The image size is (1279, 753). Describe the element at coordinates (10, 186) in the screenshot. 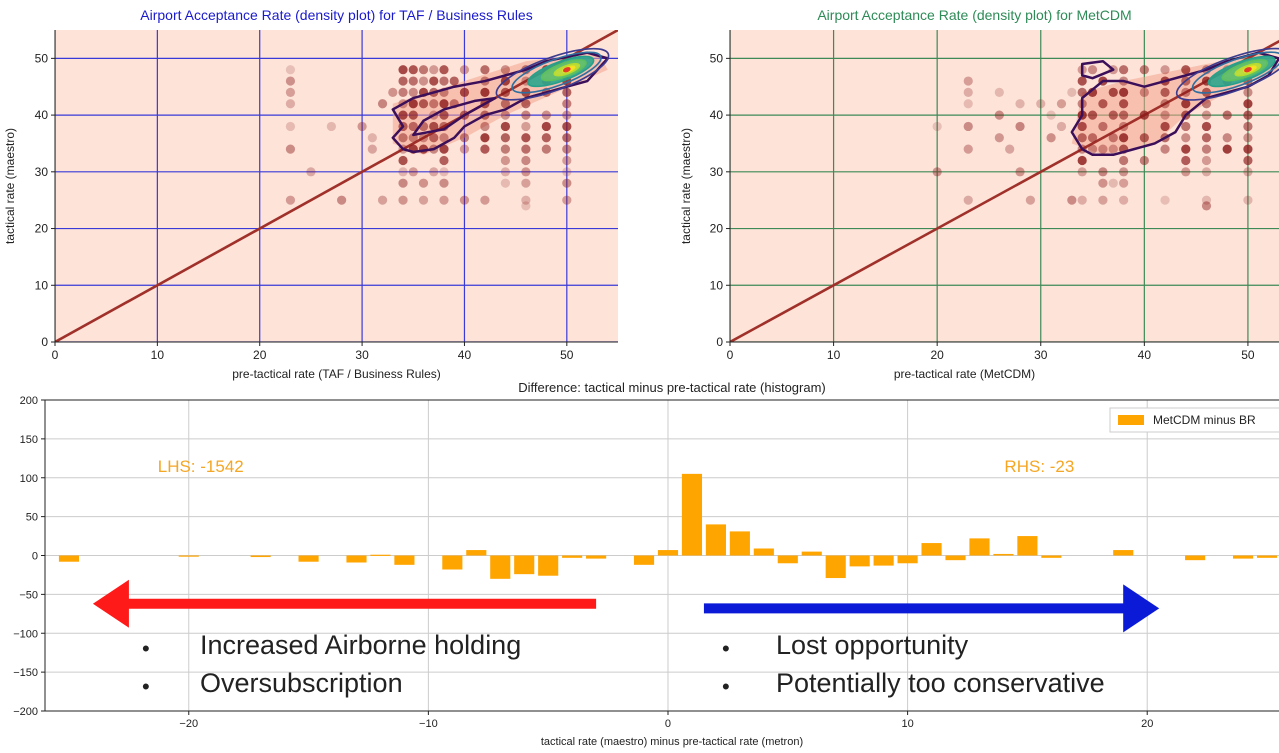

I see `y-axis-label: tactical rate (maestro)` at that location.